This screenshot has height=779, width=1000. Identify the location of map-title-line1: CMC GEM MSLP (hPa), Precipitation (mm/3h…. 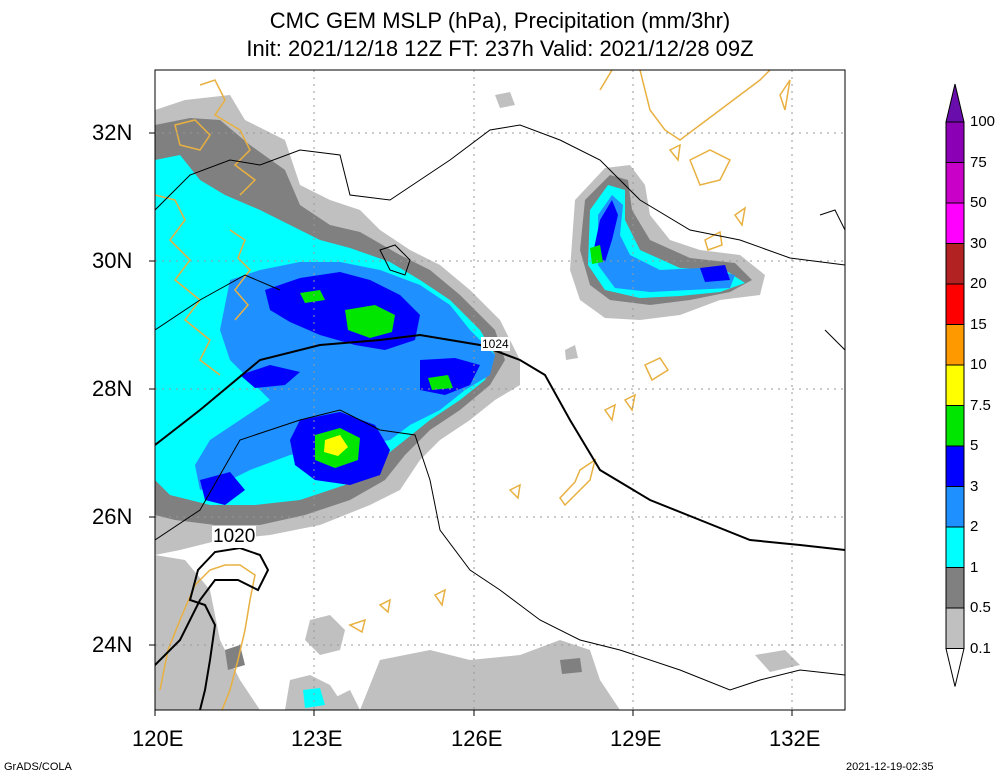
(500, 20).